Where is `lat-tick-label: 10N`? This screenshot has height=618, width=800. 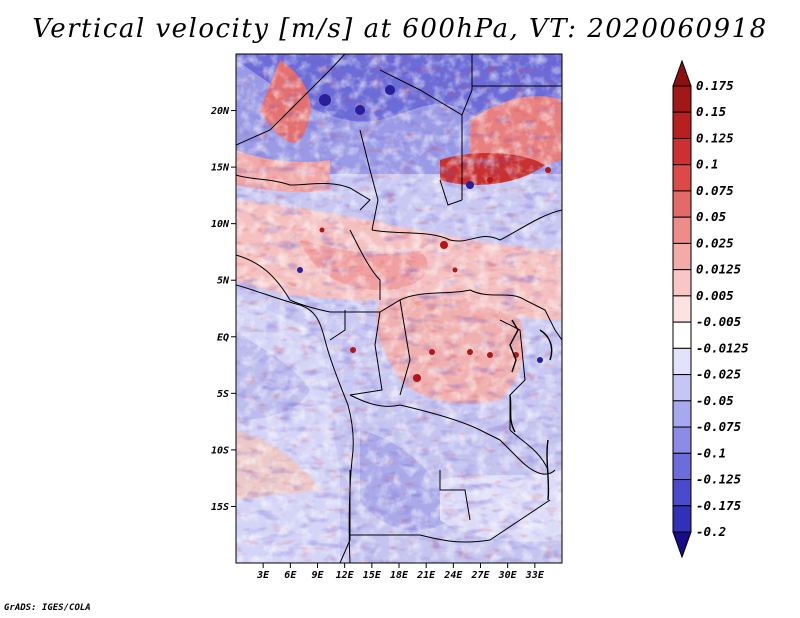
lat-tick-label: 10N is located at coordinates (220, 224).